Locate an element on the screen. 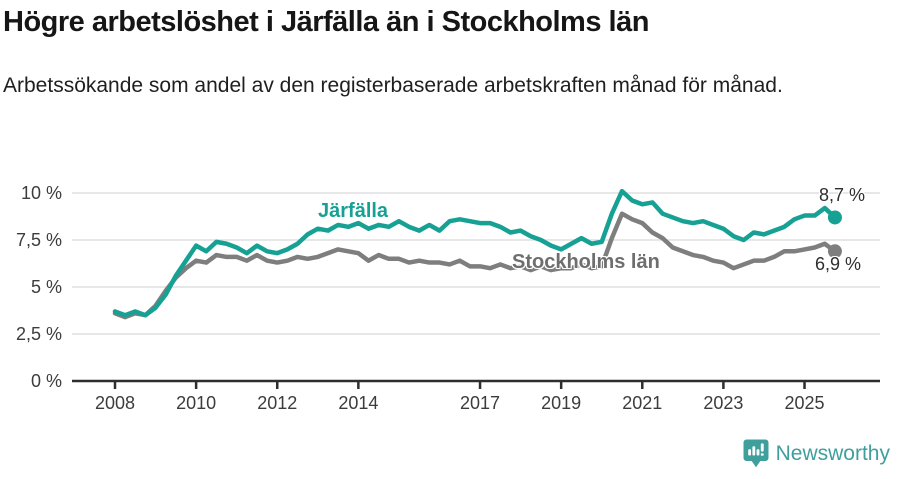 This screenshot has width=900, height=479. end-value-jarfalla: 8,7 % is located at coordinates (842, 195).